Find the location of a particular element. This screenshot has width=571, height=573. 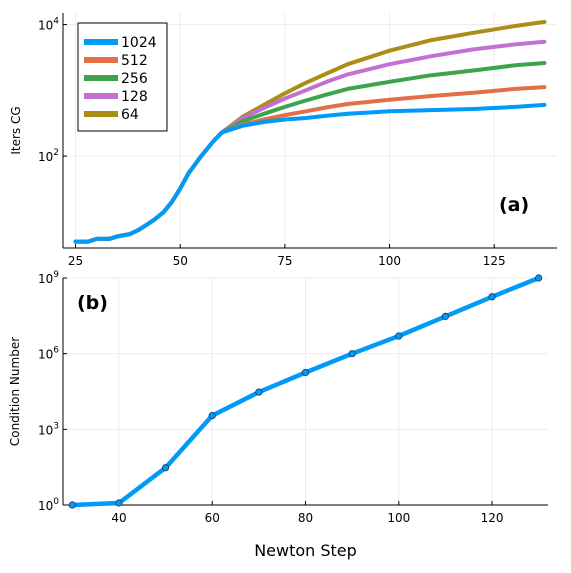

y-axis-label: Iters CG is located at coordinates (16, 130).